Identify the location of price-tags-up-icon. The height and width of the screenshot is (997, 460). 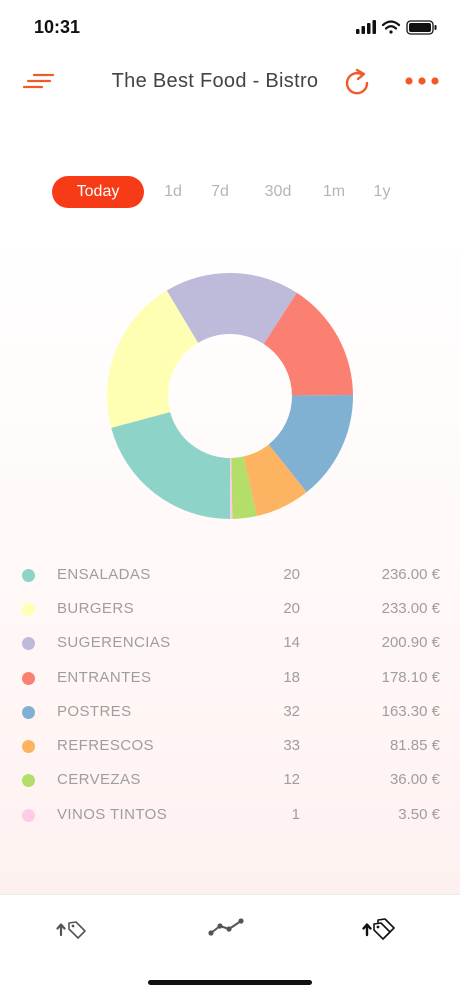
(378, 929).